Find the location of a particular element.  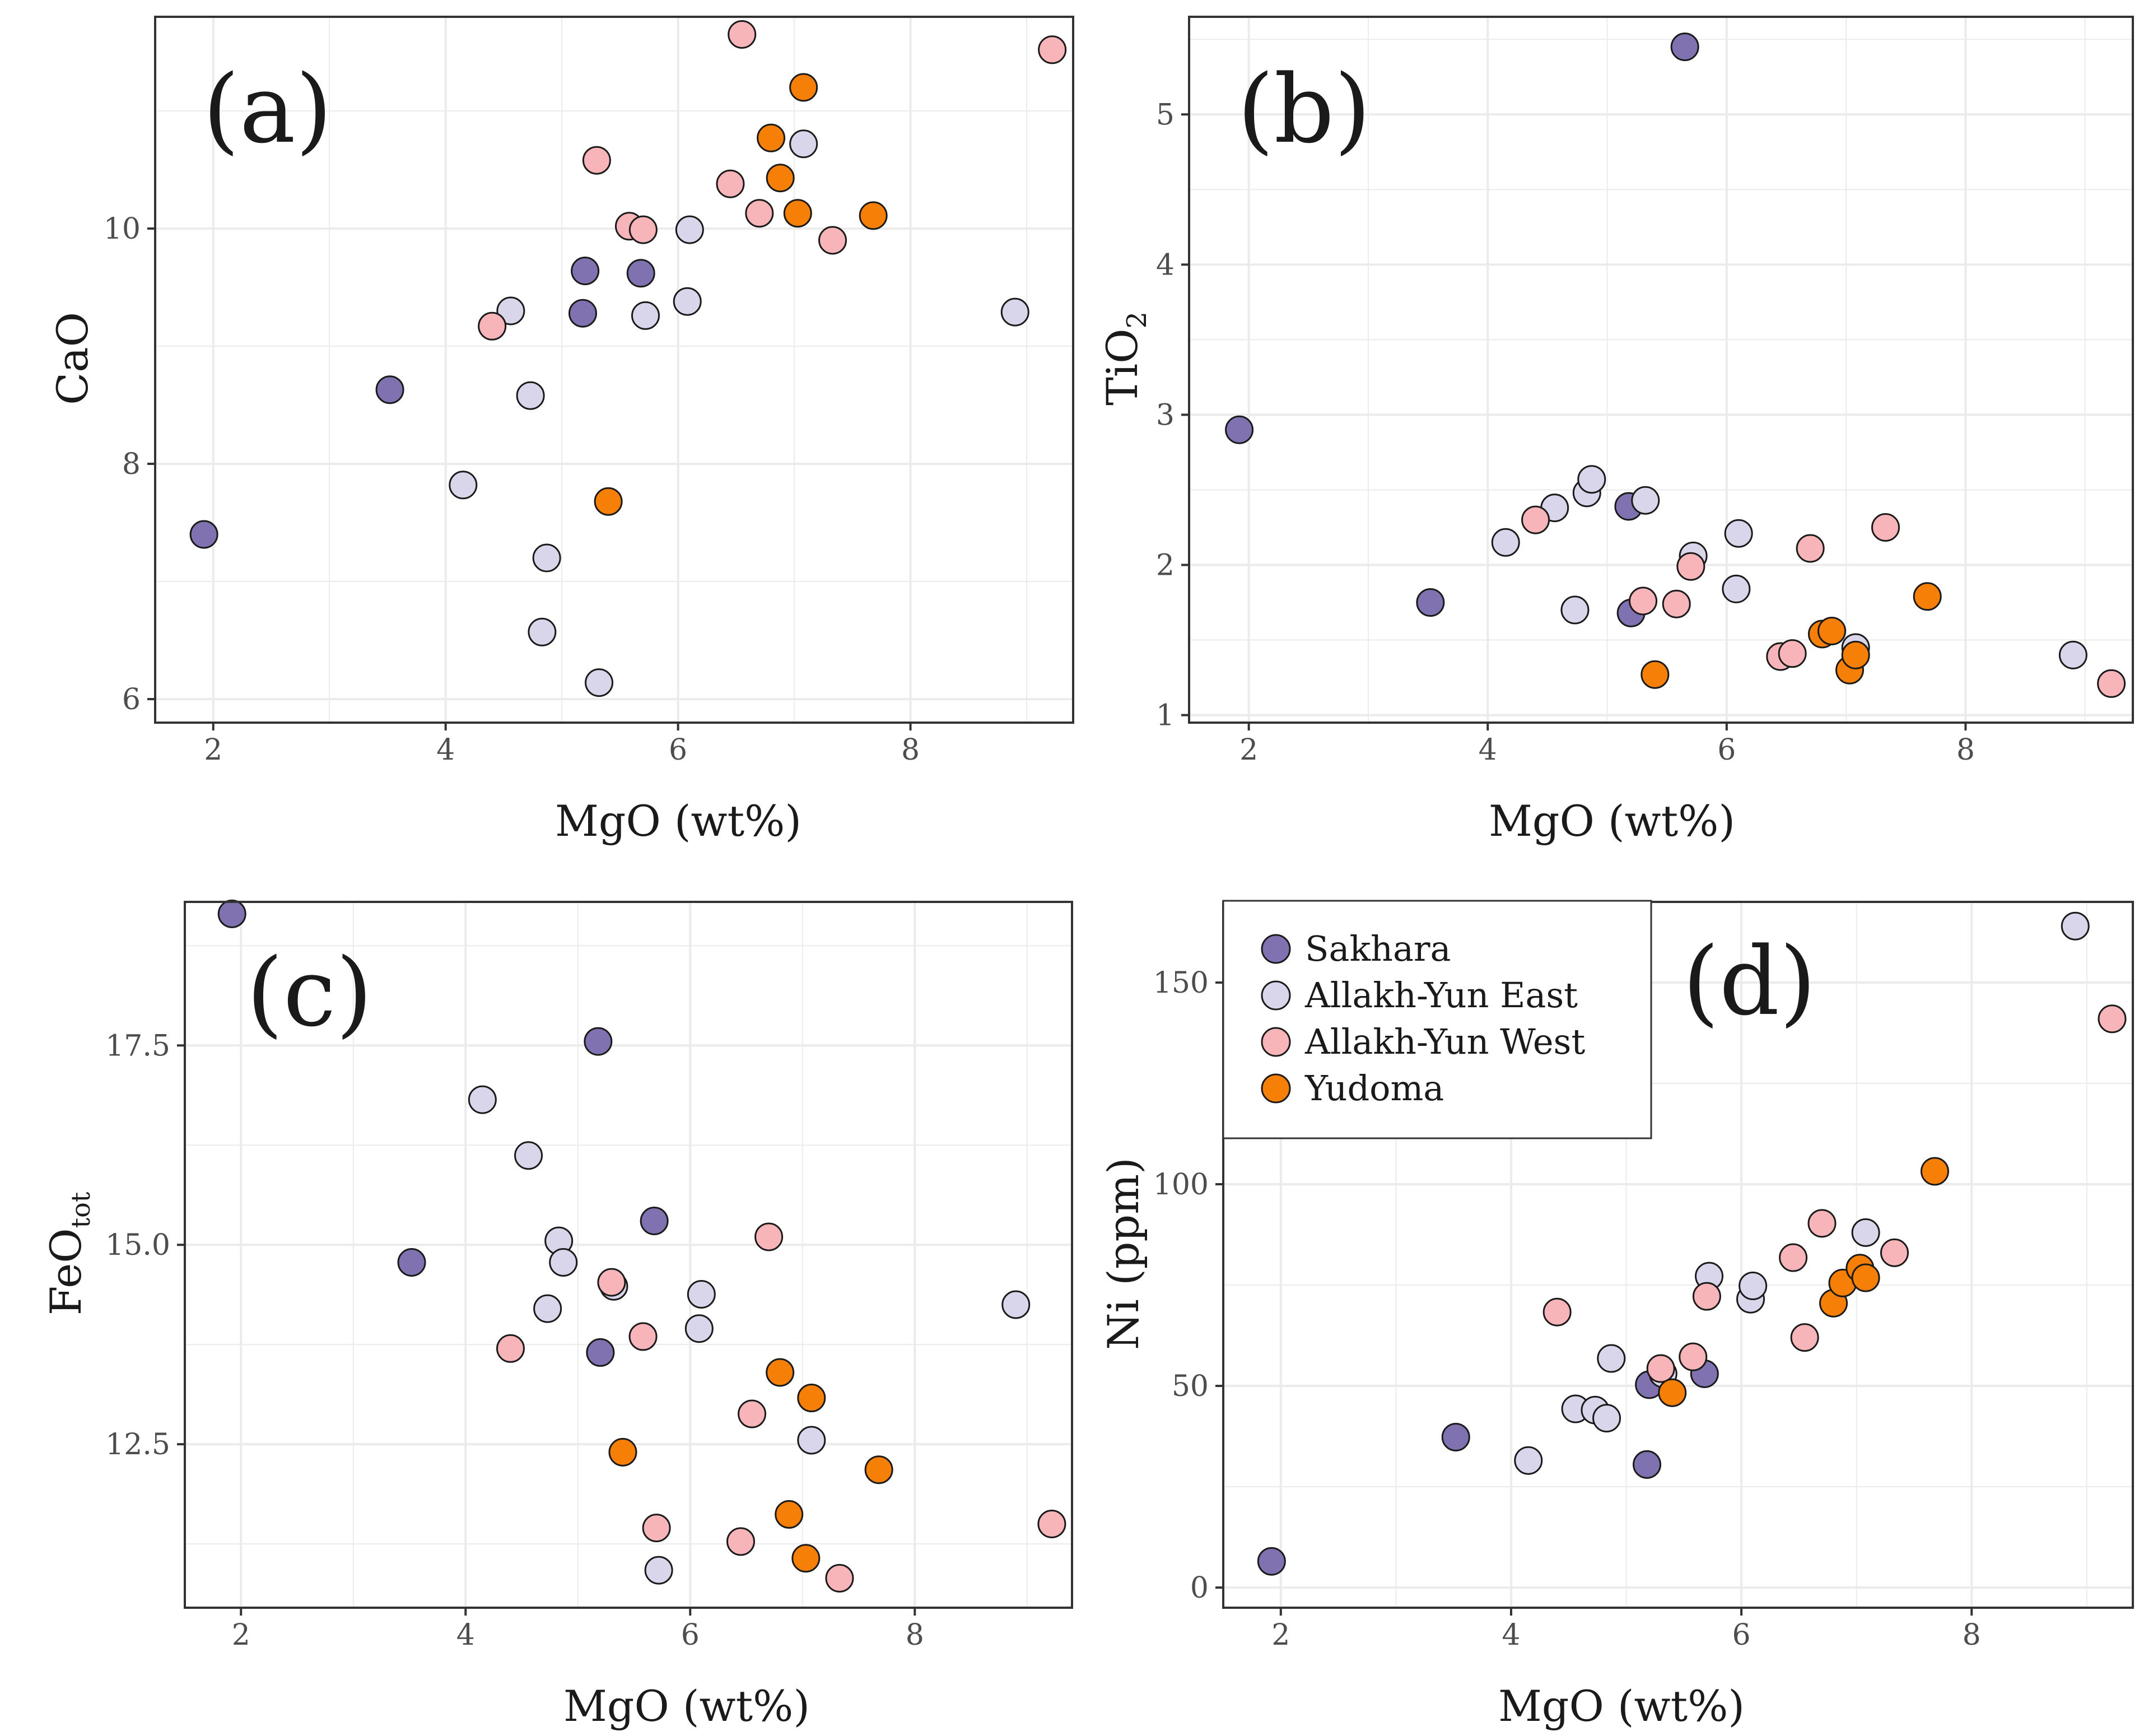

panel-b-tag: (b) is located at coordinates (1304, 109).